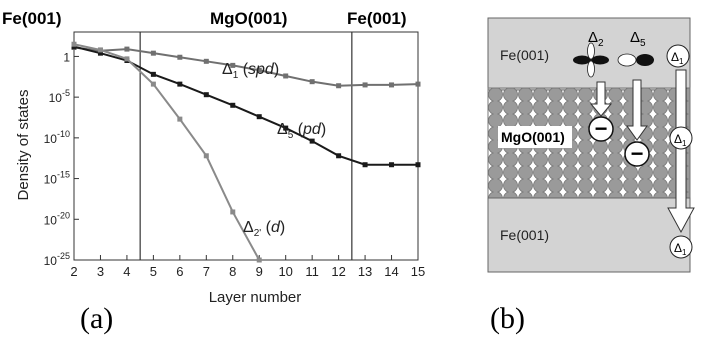 The width and height of the screenshot is (702, 347). I want to click on region-label-fe-right: Fe(001), so click(377, 18).